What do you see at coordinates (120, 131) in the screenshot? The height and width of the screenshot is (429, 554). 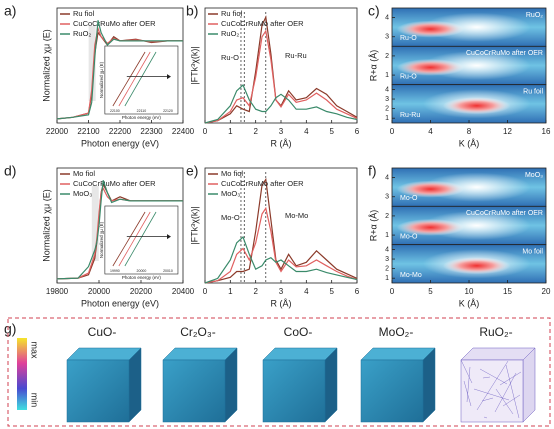 I see `x-tick-label: 22200` at bounding box center [120, 131].